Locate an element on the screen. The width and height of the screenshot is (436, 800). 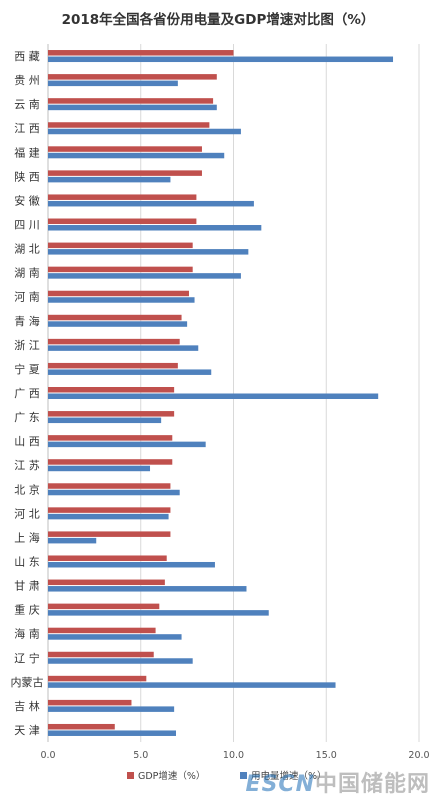
category-label: 陕 西 is located at coordinates (27, 176).